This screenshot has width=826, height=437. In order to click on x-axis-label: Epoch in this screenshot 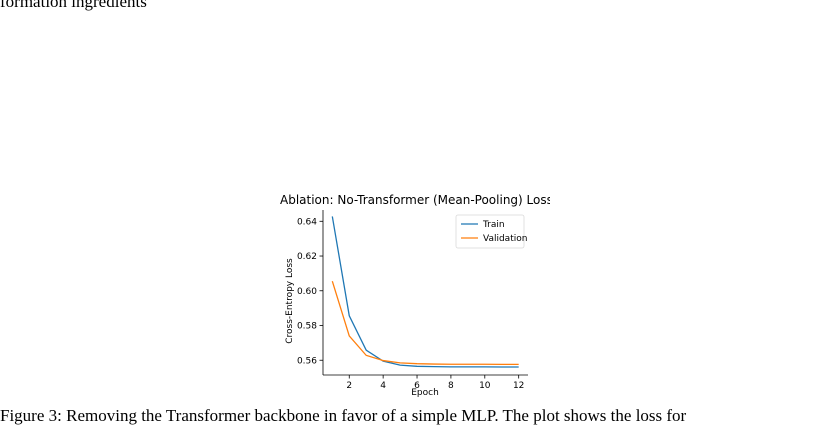, I will do `click(425, 393)`.